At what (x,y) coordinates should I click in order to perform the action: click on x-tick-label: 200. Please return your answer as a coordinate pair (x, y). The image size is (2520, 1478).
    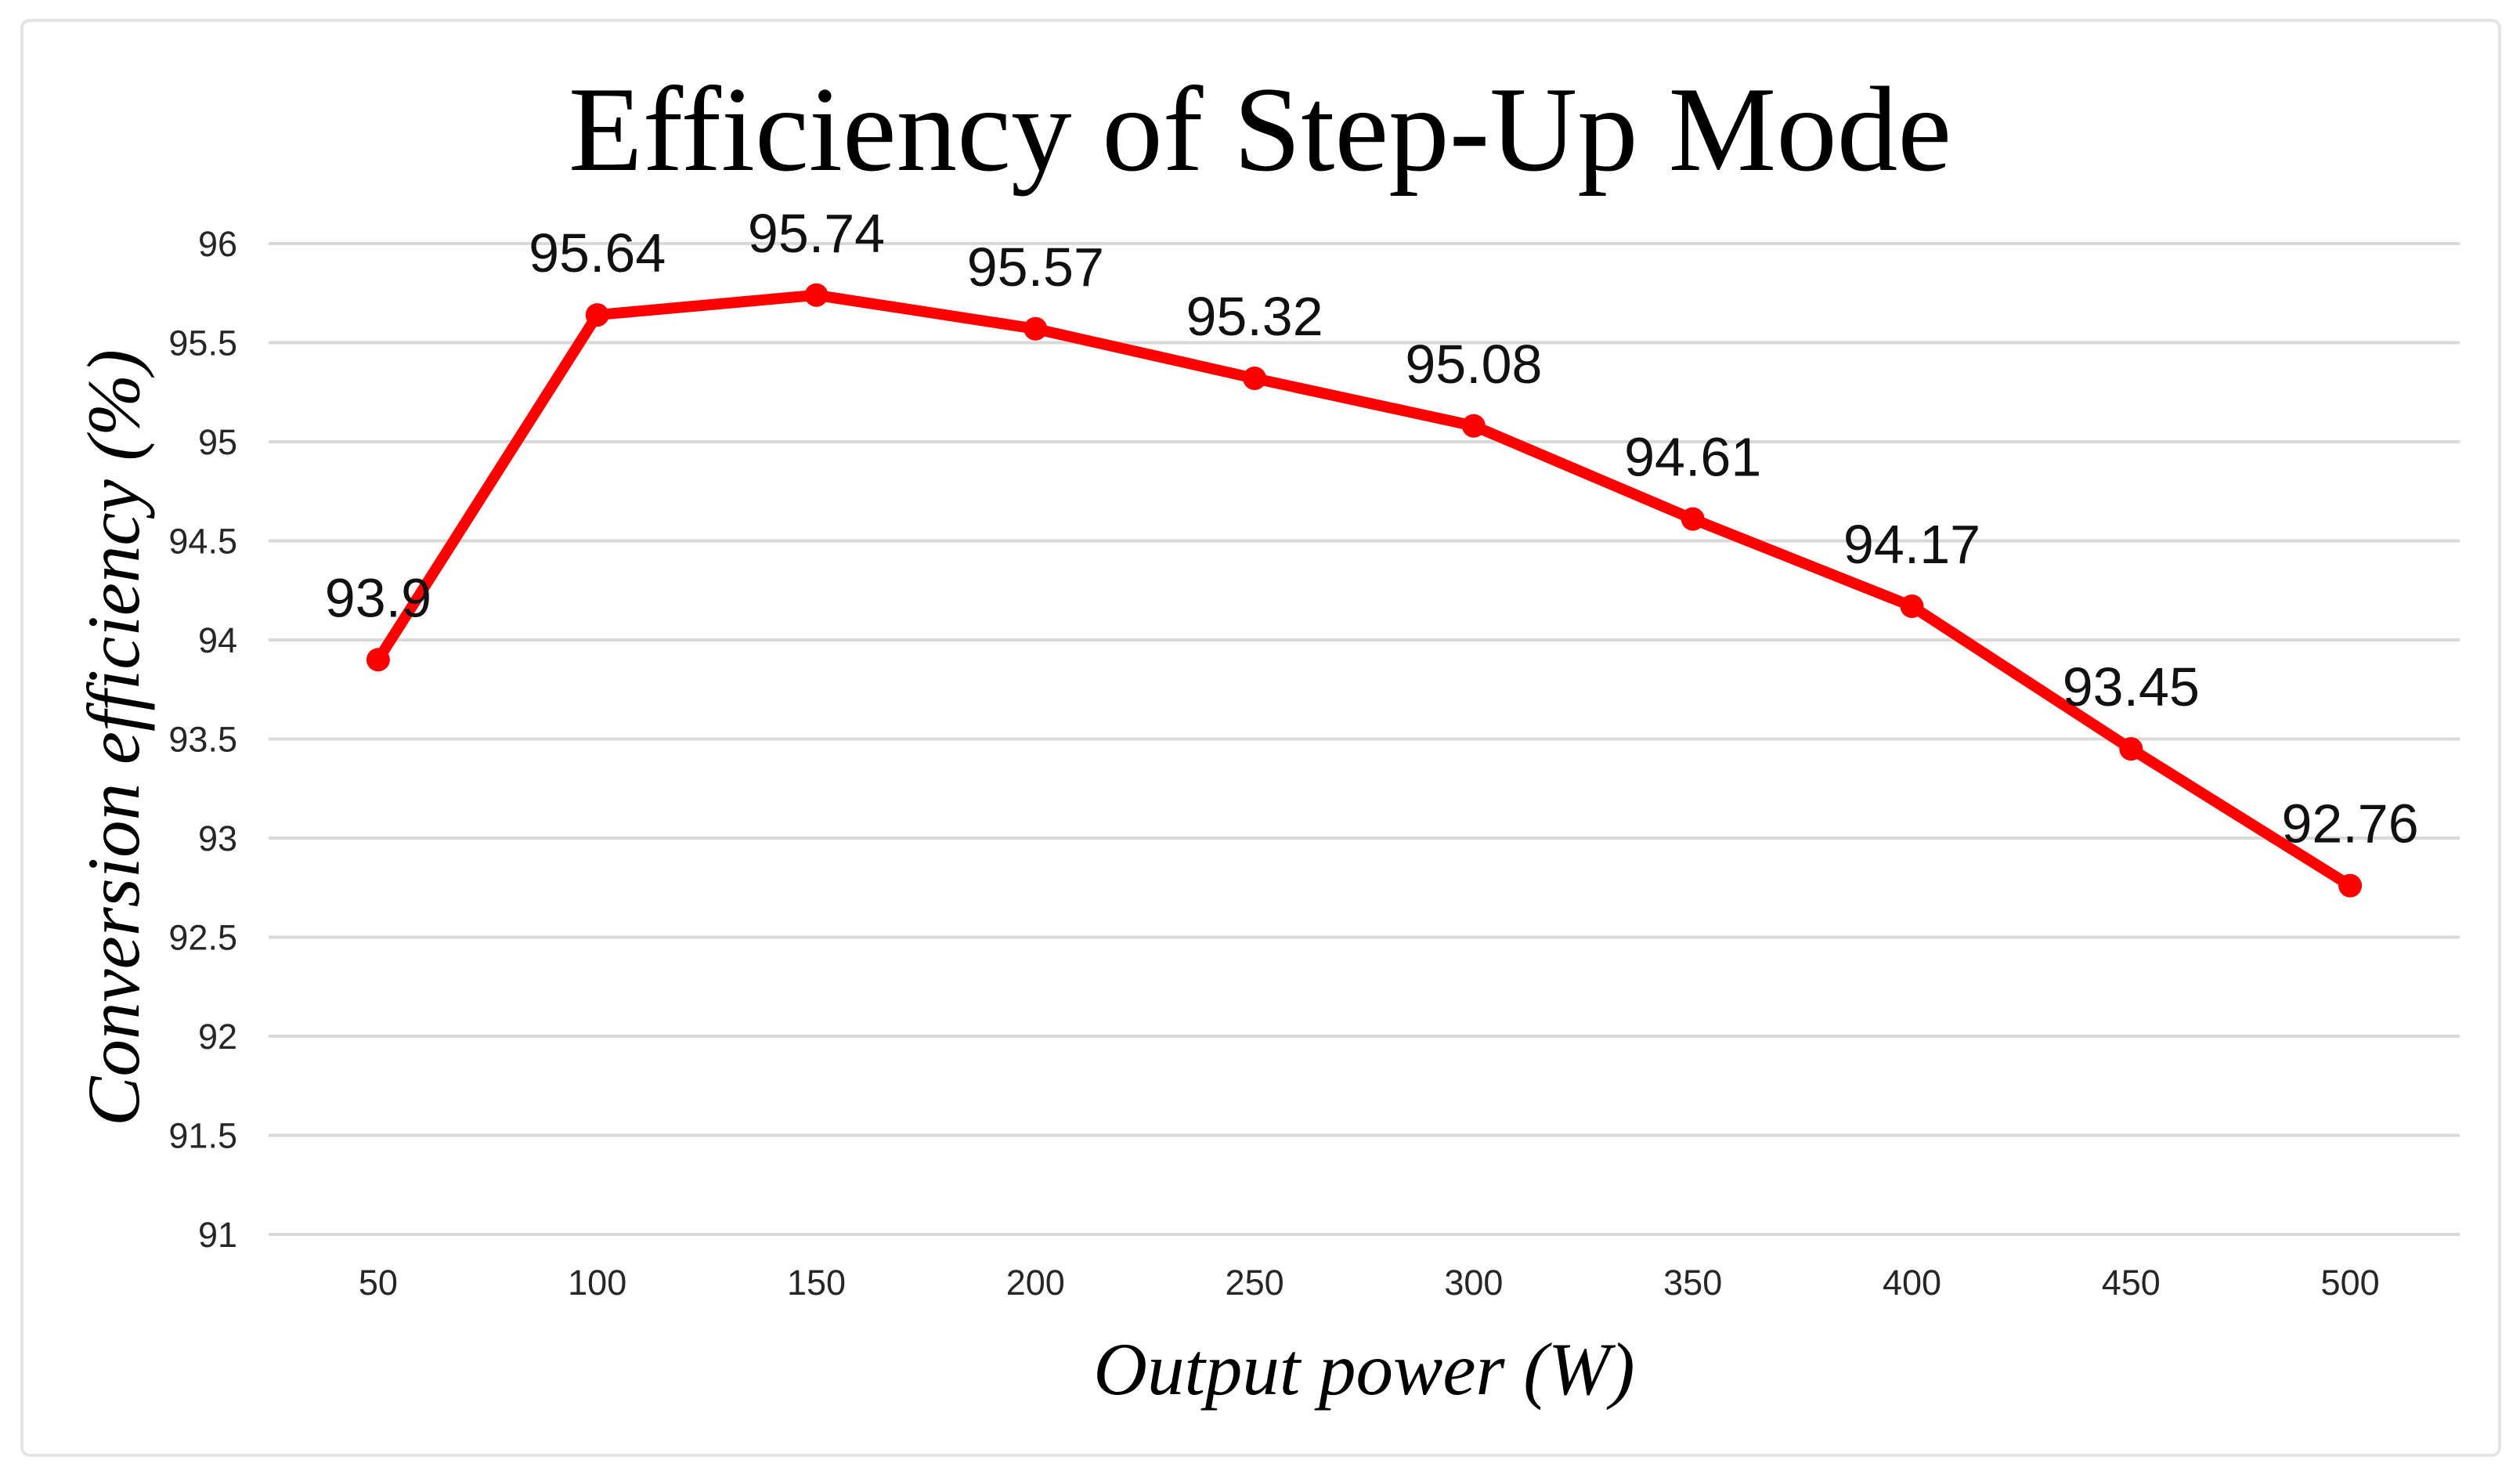
    Looking at the image, I should click on (1035, 1283).